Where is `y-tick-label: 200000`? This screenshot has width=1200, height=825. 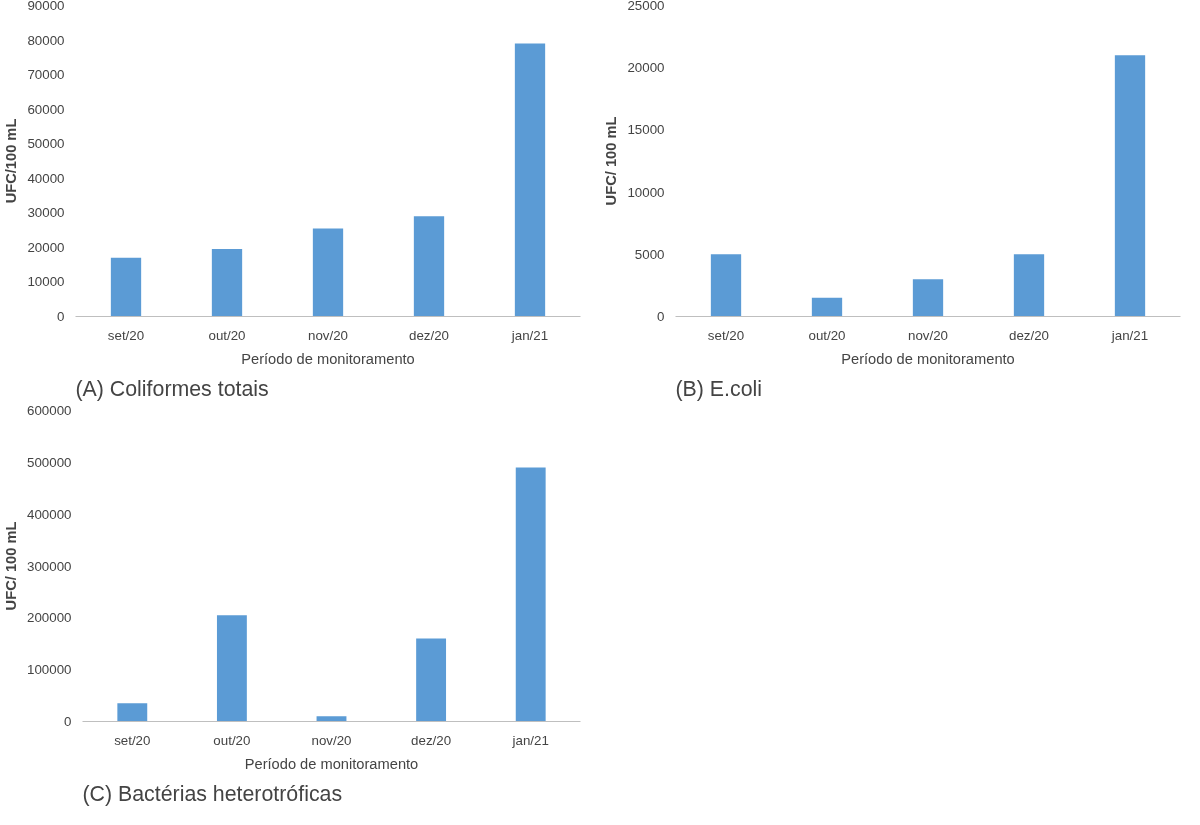 y-tick-label: 200000 is located at coordinates (49, 618).